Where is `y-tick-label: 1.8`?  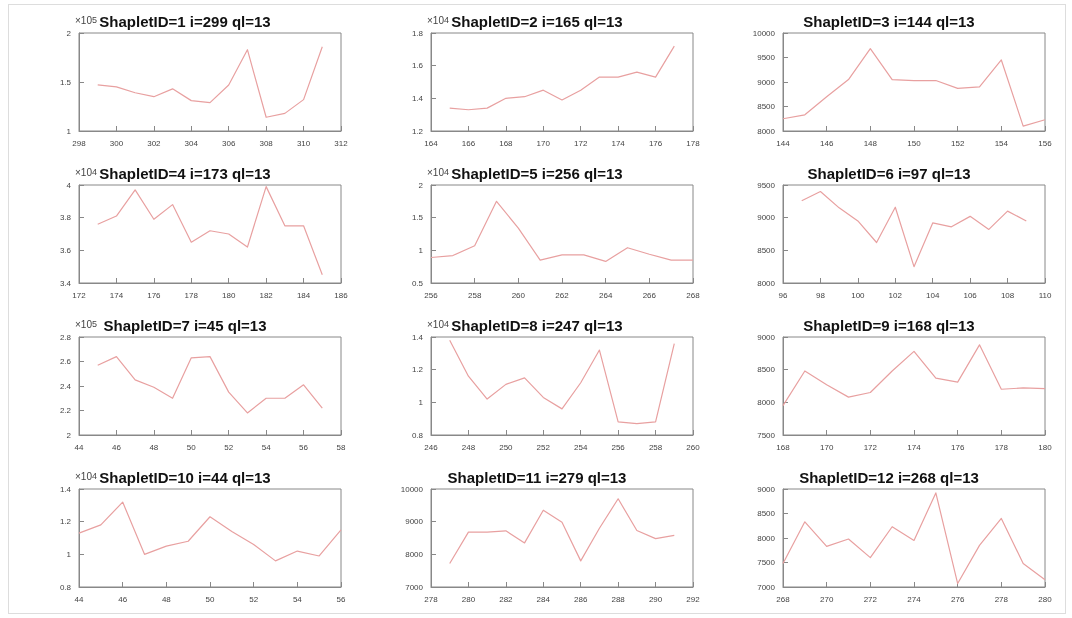
y-tick-label: 1.8 is located at coordinates (417, 33).